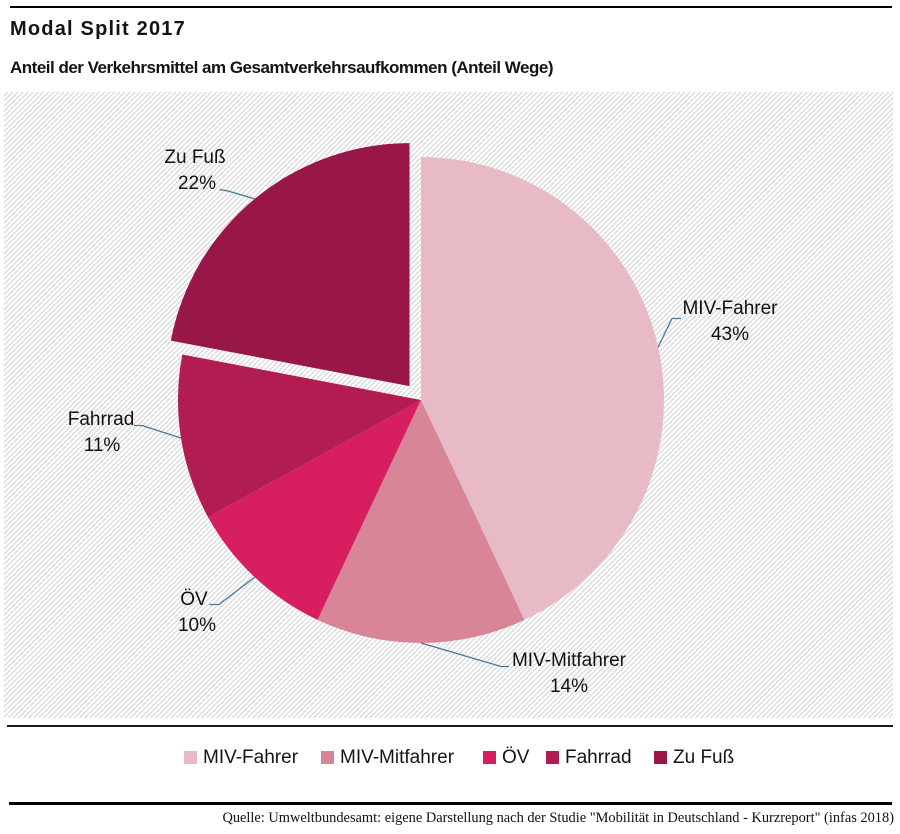  What do you see at coordinates (194, 157) in the screenshot?
I see `svg-text: Zu Fuß` at bounding box center [194, 157].